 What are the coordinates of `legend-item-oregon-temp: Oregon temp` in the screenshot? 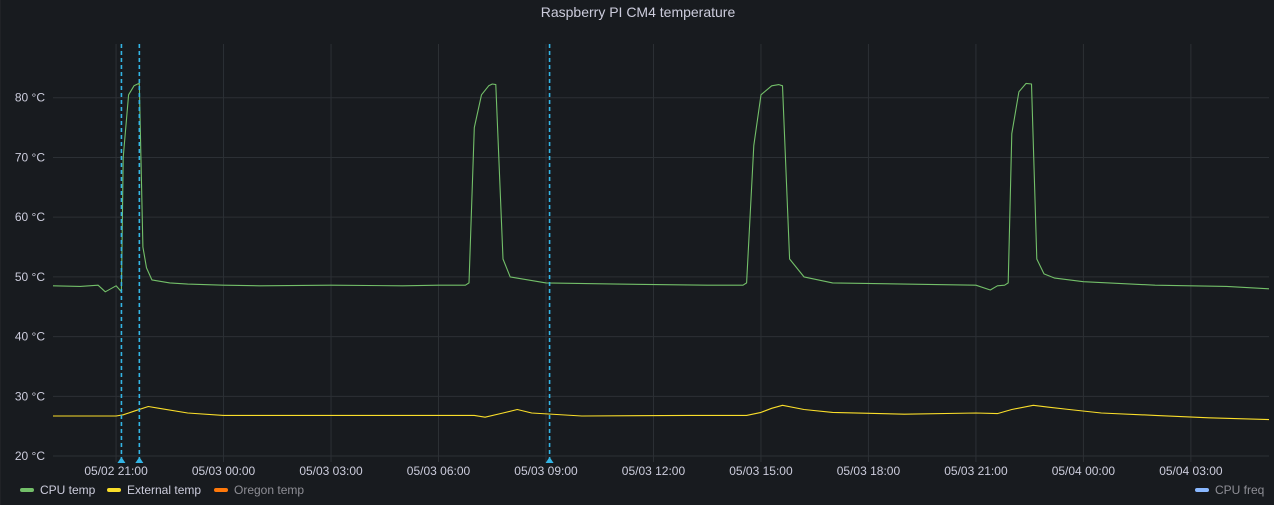 It's located at (259, 490).